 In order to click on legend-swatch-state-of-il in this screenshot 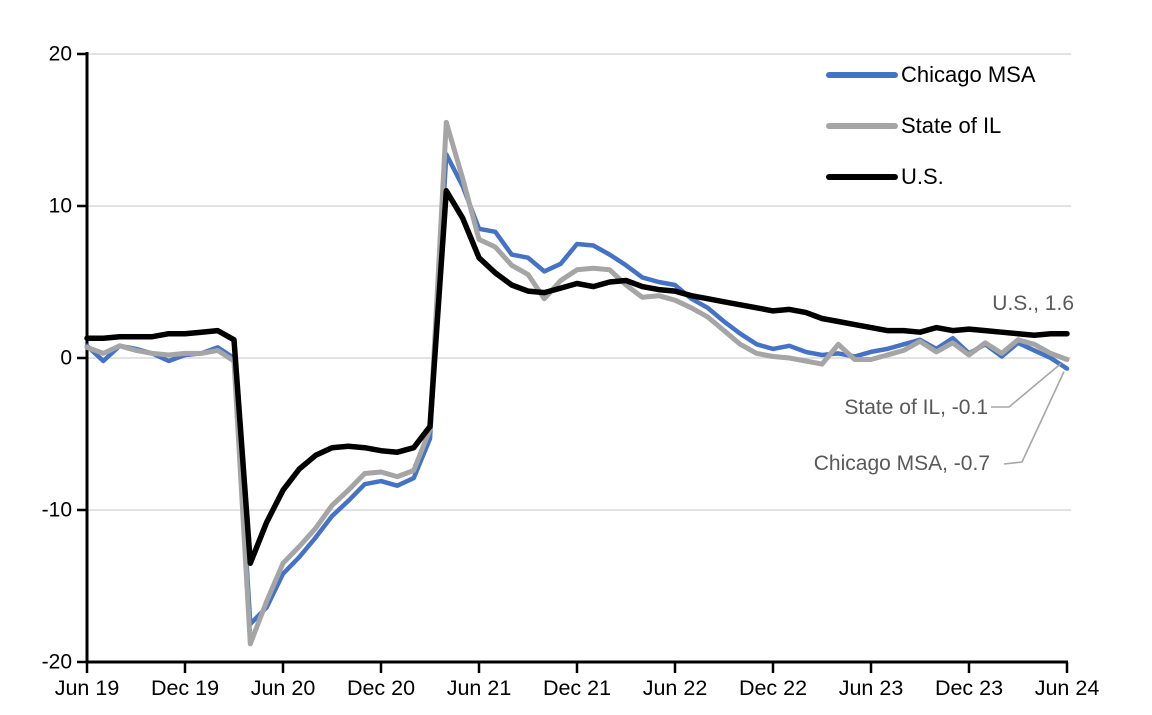, I will do `click(862, 125)`.